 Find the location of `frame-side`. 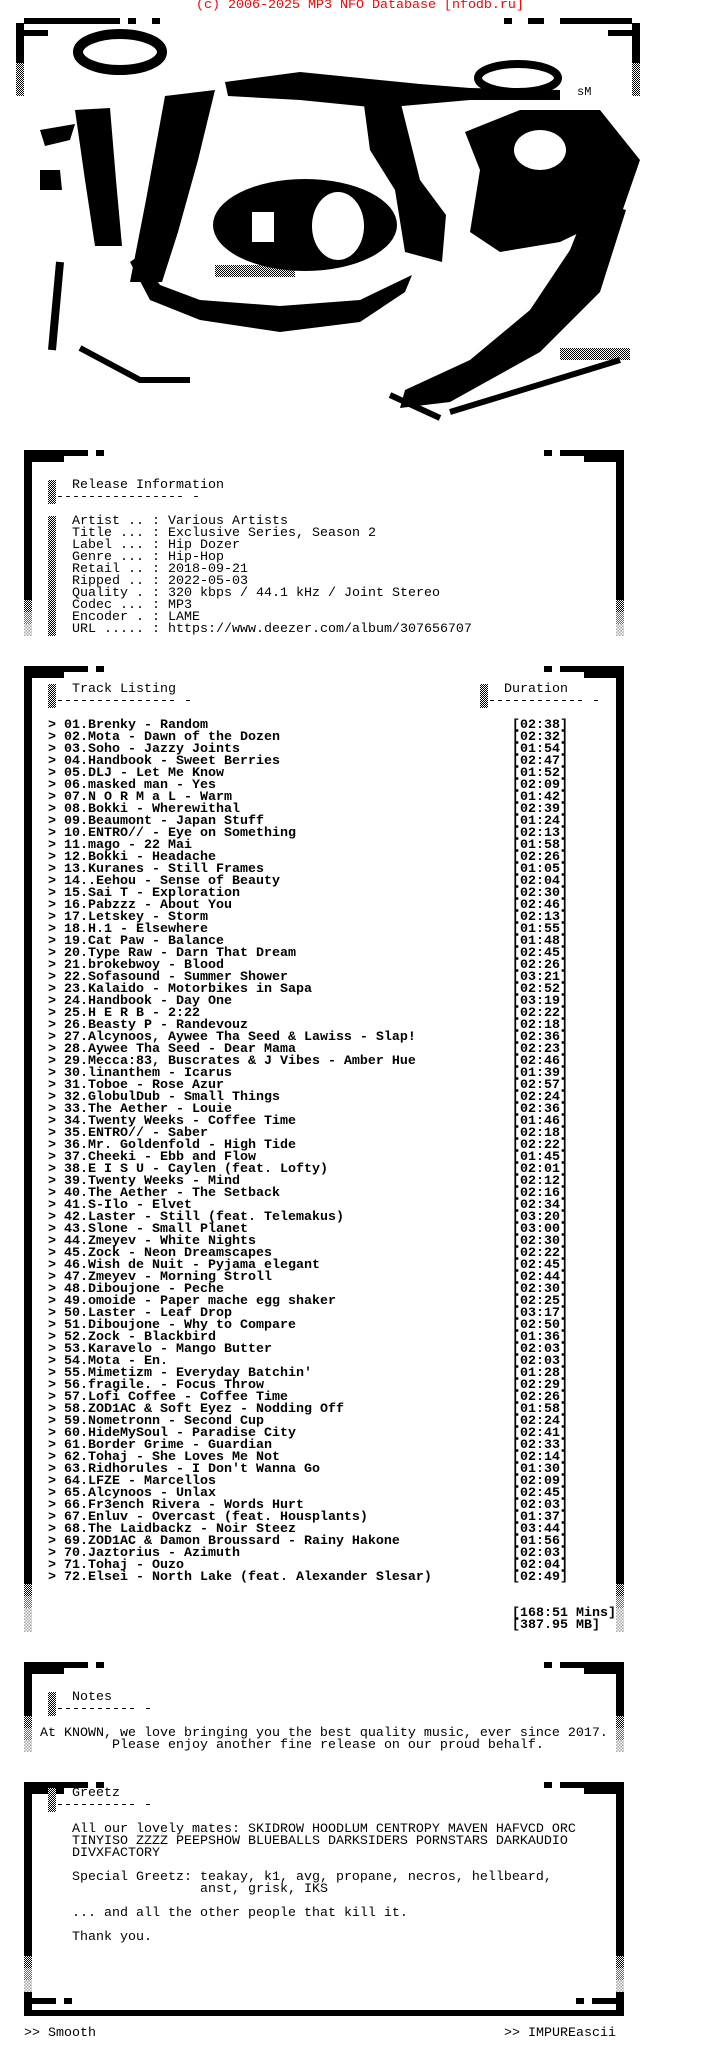

frame-side is located at coordinates (620, 2004).